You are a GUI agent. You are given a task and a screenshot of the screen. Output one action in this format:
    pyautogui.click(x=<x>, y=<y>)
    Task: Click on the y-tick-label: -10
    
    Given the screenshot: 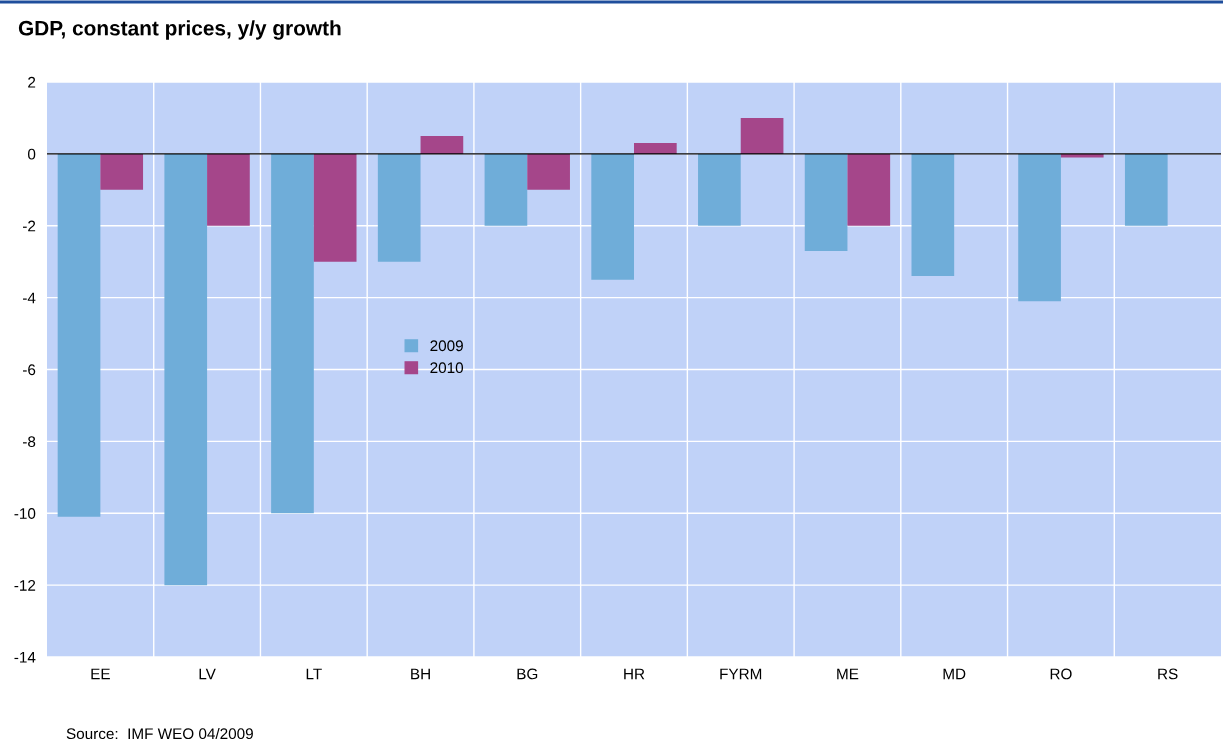 What is the action you would take?
    pyautogui.click(x=25, y=513)
    